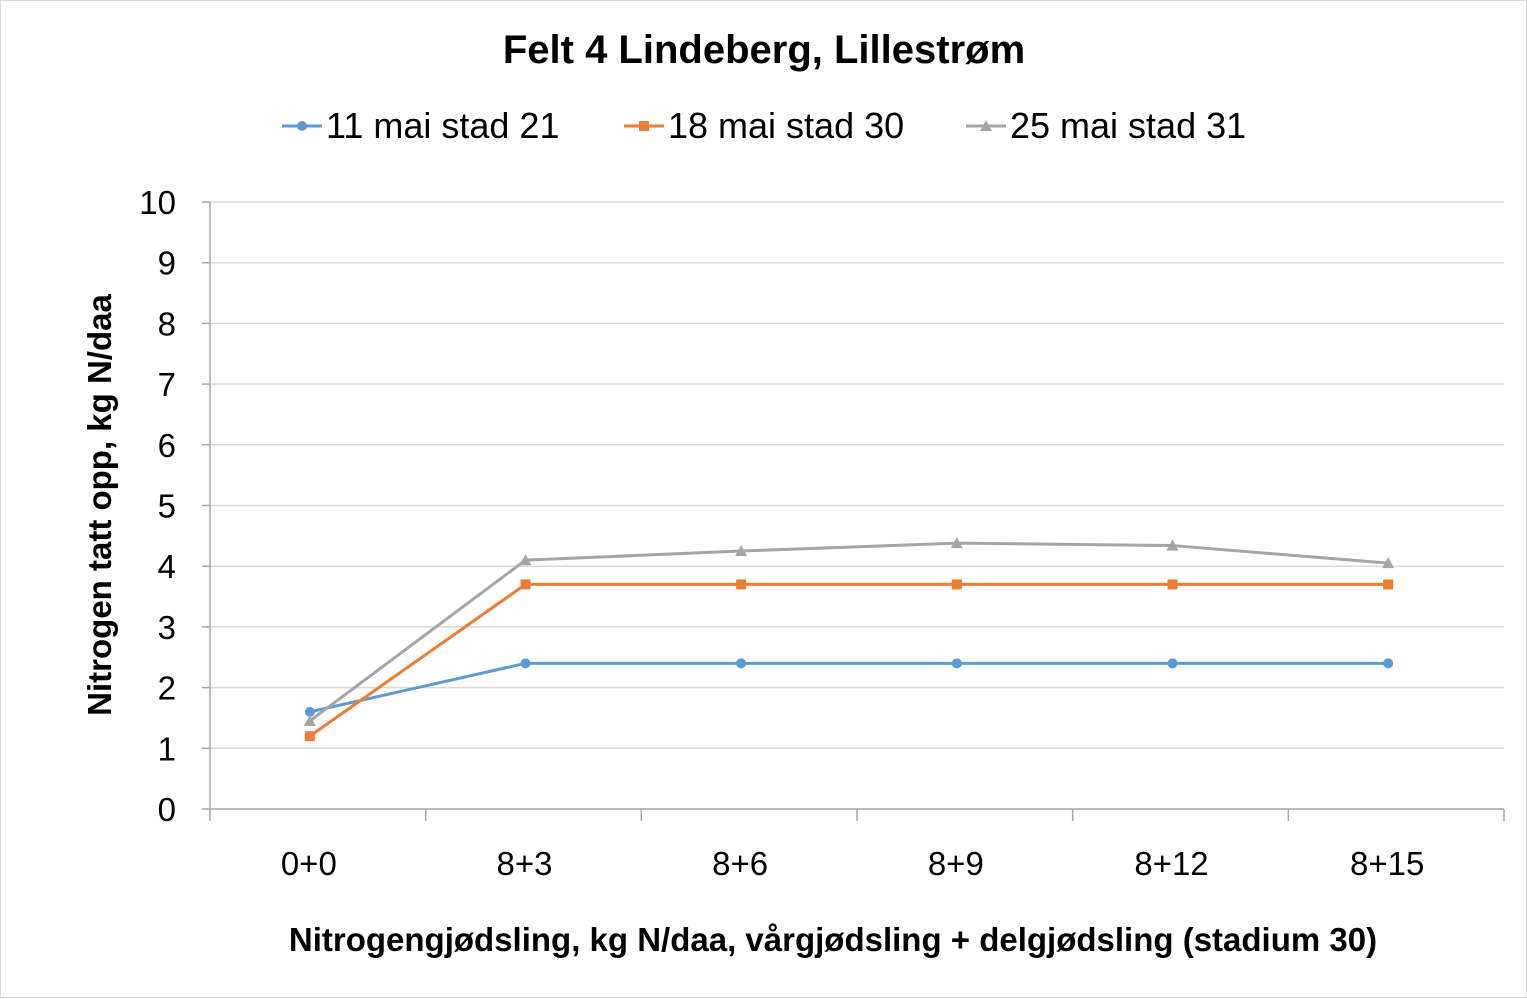  I want to click on chart-title: Felt 4 Lindeberg, Lillestrøm, so click(764, 50).